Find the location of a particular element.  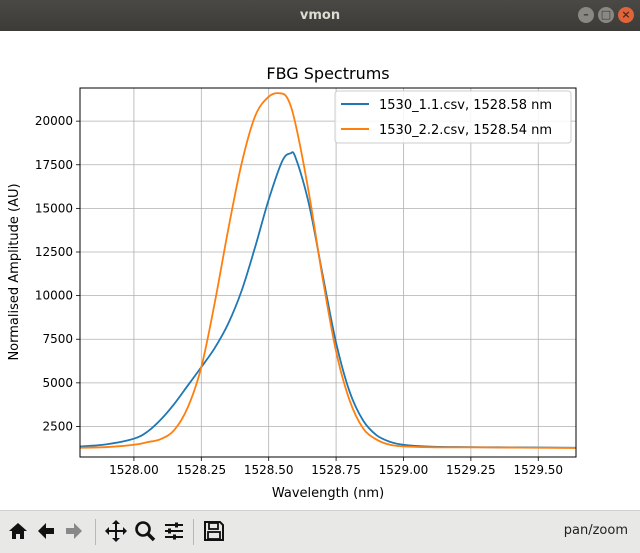

y-tick-label: 7500 is located at coordinates (57, 339).